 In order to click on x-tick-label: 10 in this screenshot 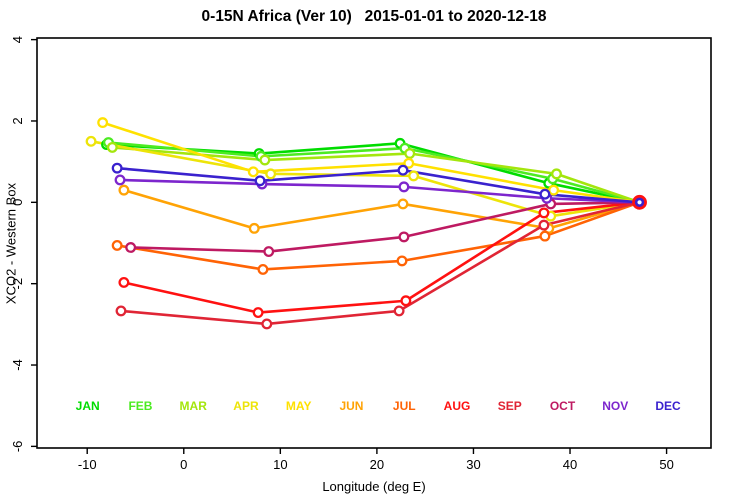, I will do `click(280, 464)`.